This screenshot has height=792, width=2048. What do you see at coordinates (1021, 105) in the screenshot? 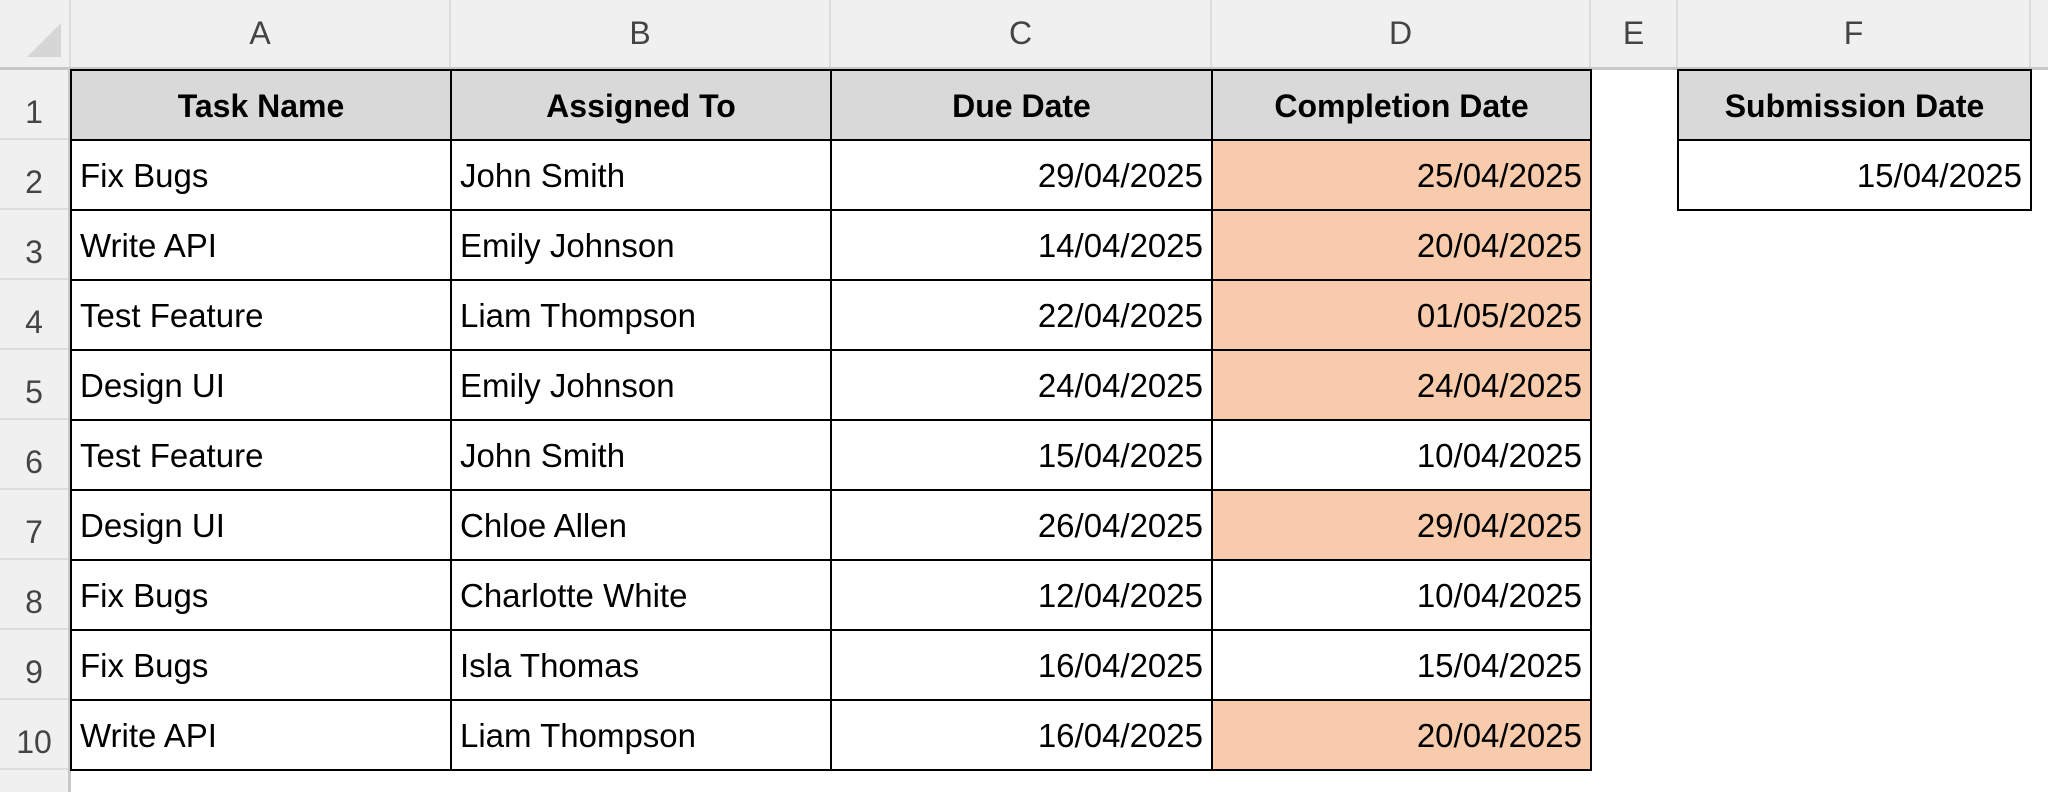
I see `header-cell: Due Date` at bounding box center [1021, 105].